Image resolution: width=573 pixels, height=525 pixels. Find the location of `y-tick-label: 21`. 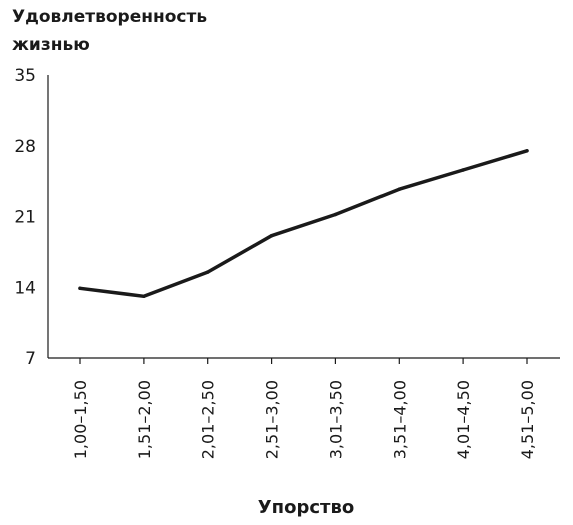

y-tick-label: 21 is located at coordinates (25, 218).